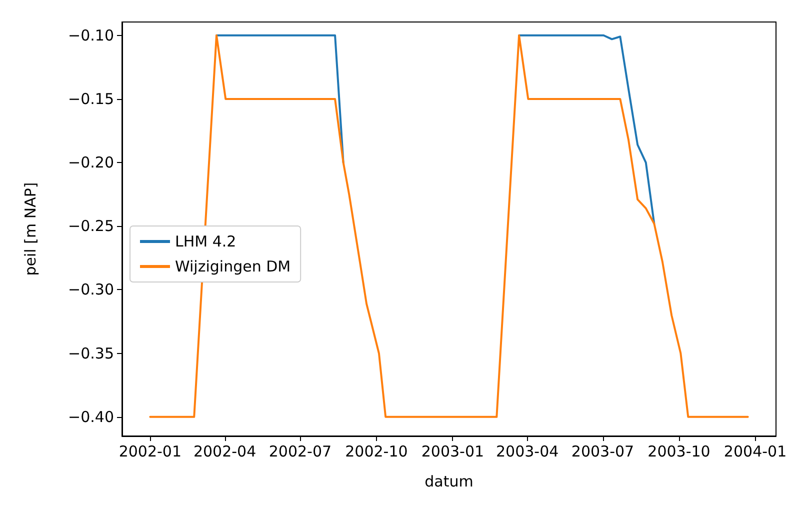  Describe the element at coordinates (679, 451) in the screenshot. I see `x-tick-label: 2003-10` at that location.